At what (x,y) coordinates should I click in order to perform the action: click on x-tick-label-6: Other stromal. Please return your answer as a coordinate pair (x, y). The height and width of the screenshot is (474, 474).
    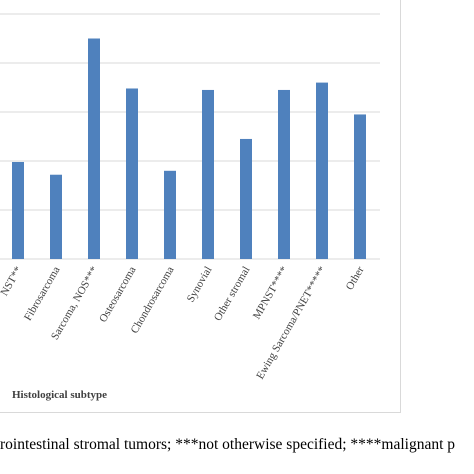
    Looking at the image, I should click on (232, 294).